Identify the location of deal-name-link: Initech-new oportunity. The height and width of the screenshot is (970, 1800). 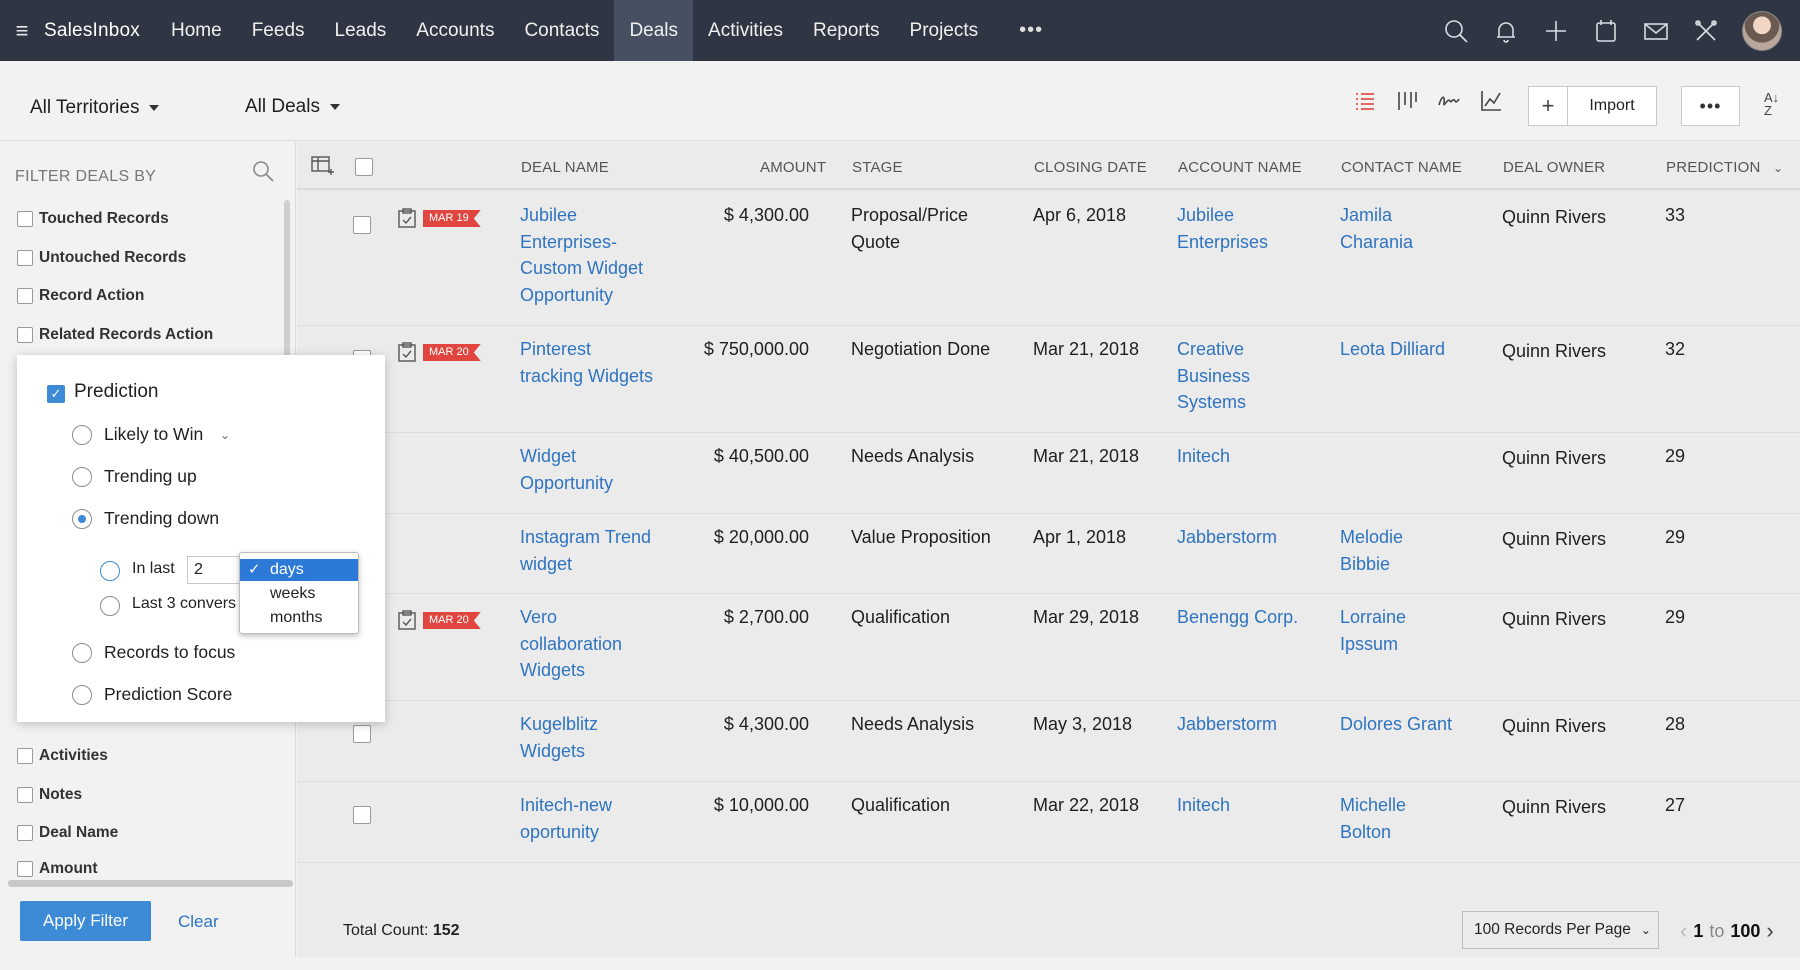
(566, 818).